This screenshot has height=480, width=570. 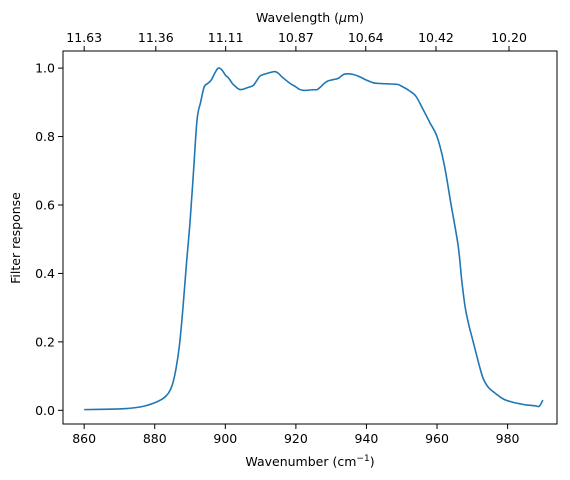 I want to click on y-tick-label: 0.8, so click(x=45, y=136).